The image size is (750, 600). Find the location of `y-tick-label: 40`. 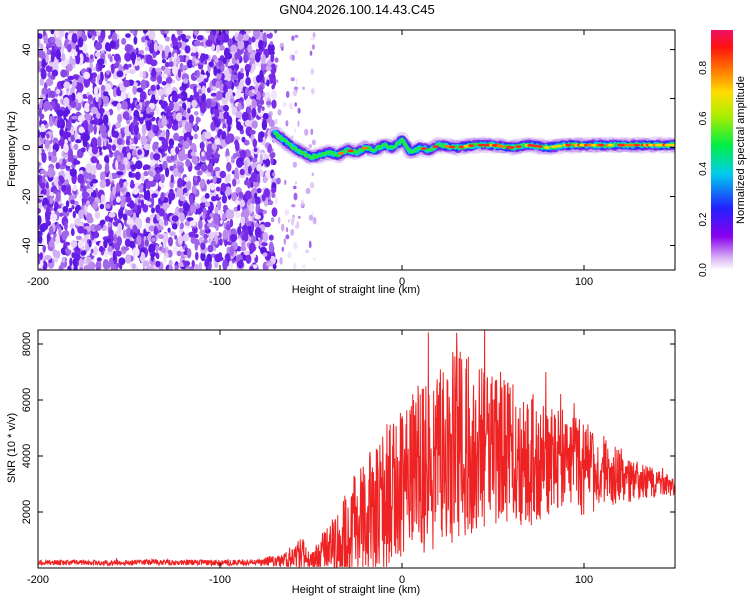

y-tick-label: 40 is located at coordinates (27, 49).